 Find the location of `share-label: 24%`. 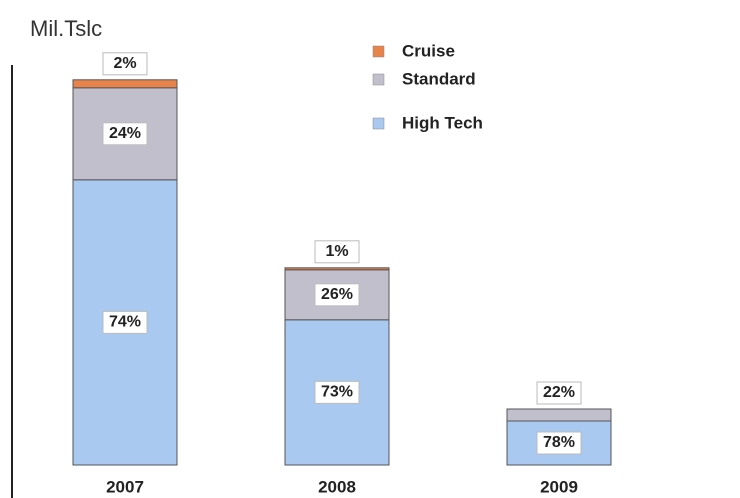

share-label: 24% is located at coordinates (125, 133).